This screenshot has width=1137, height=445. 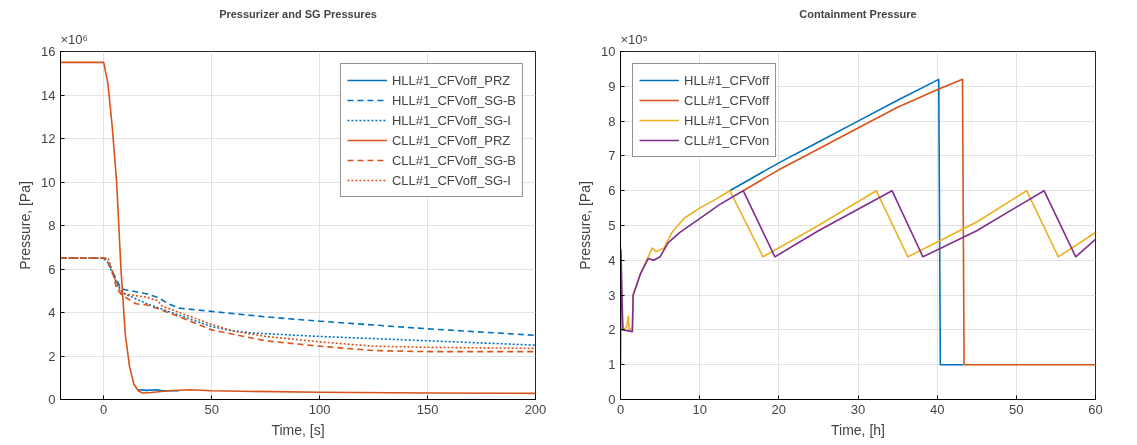 What do you see at coordinates (298, 13) in the screenshot?
I see `chart-title: Pressurizer and SG Pressures` at bounding box center [298, 13].